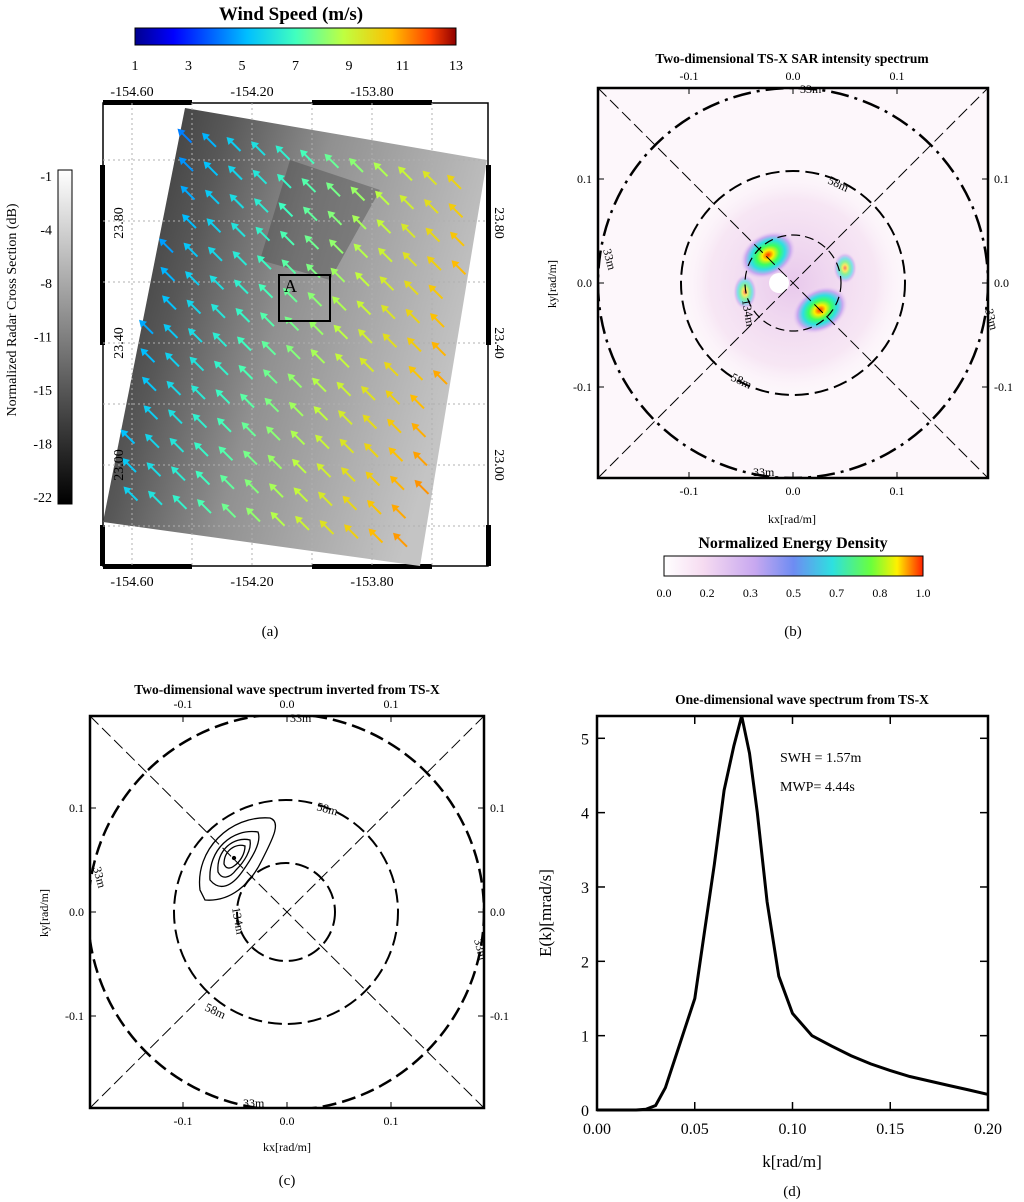  Describe the element at coordinates (188, 66) in the screenshot. I see `wind-tick-label: 3` at that location.